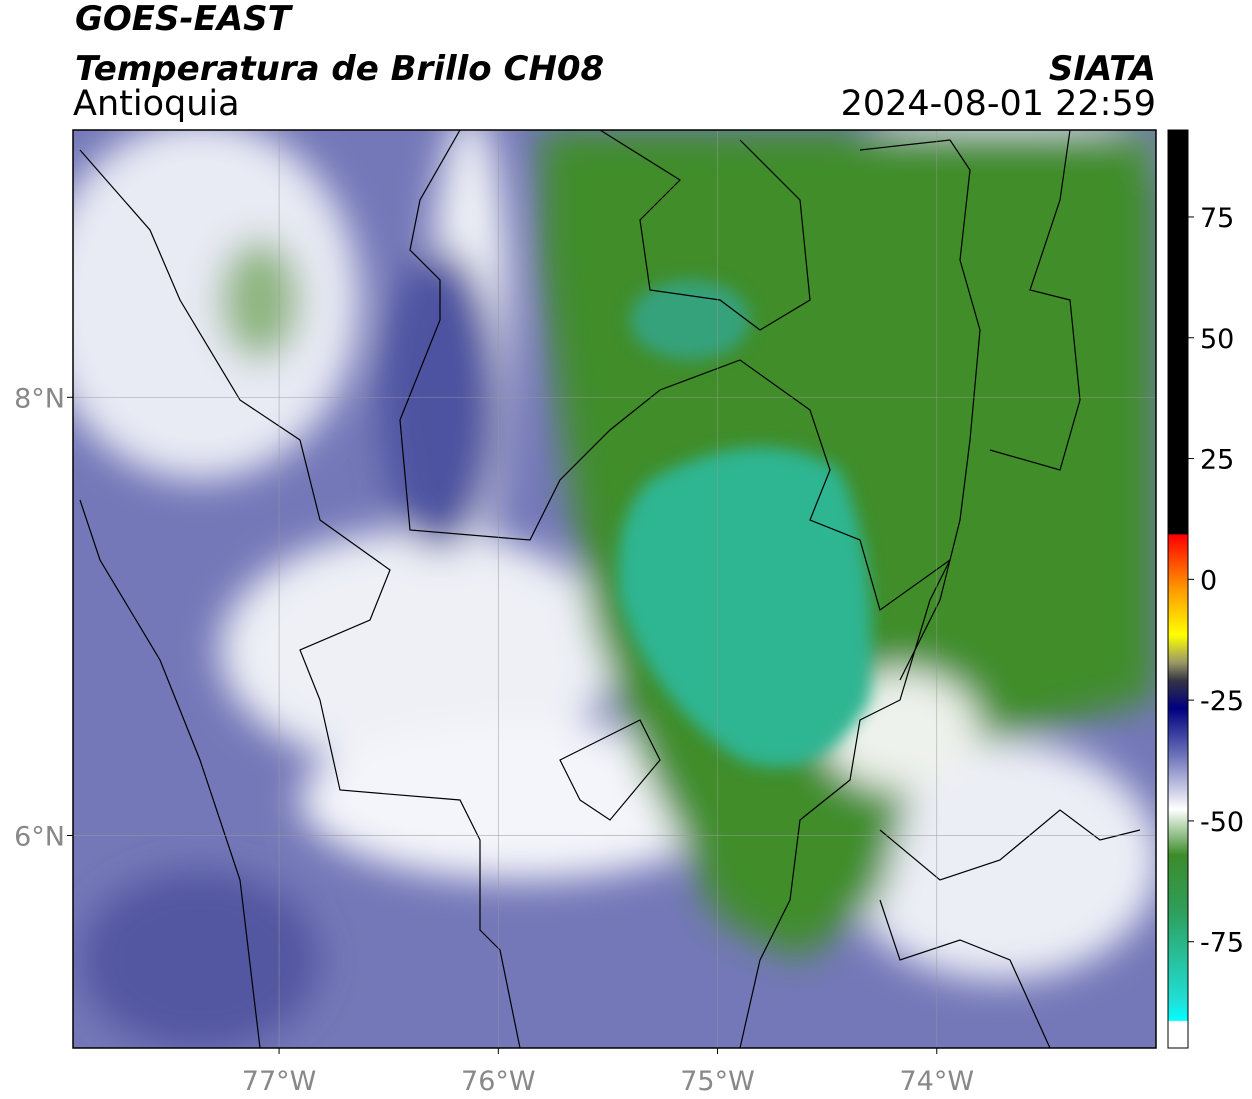 This screenshot has height=1099, width=1252. Describe the element at coordinates (39, 836) in the screenshot. I see `y-tick-label: 6°N` at that location.